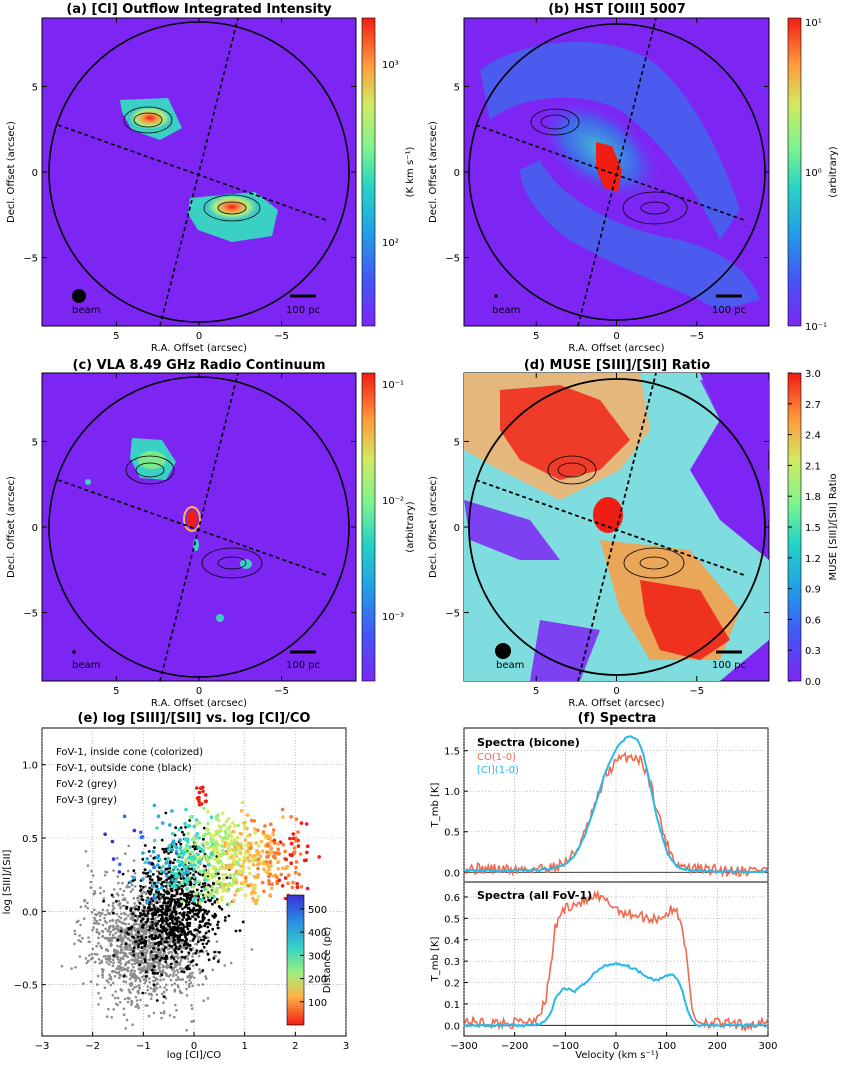  Describe the element at coordinates (26, 986) in the screenshot. I see `panel-e-ytick-label: −0.5` at that location.